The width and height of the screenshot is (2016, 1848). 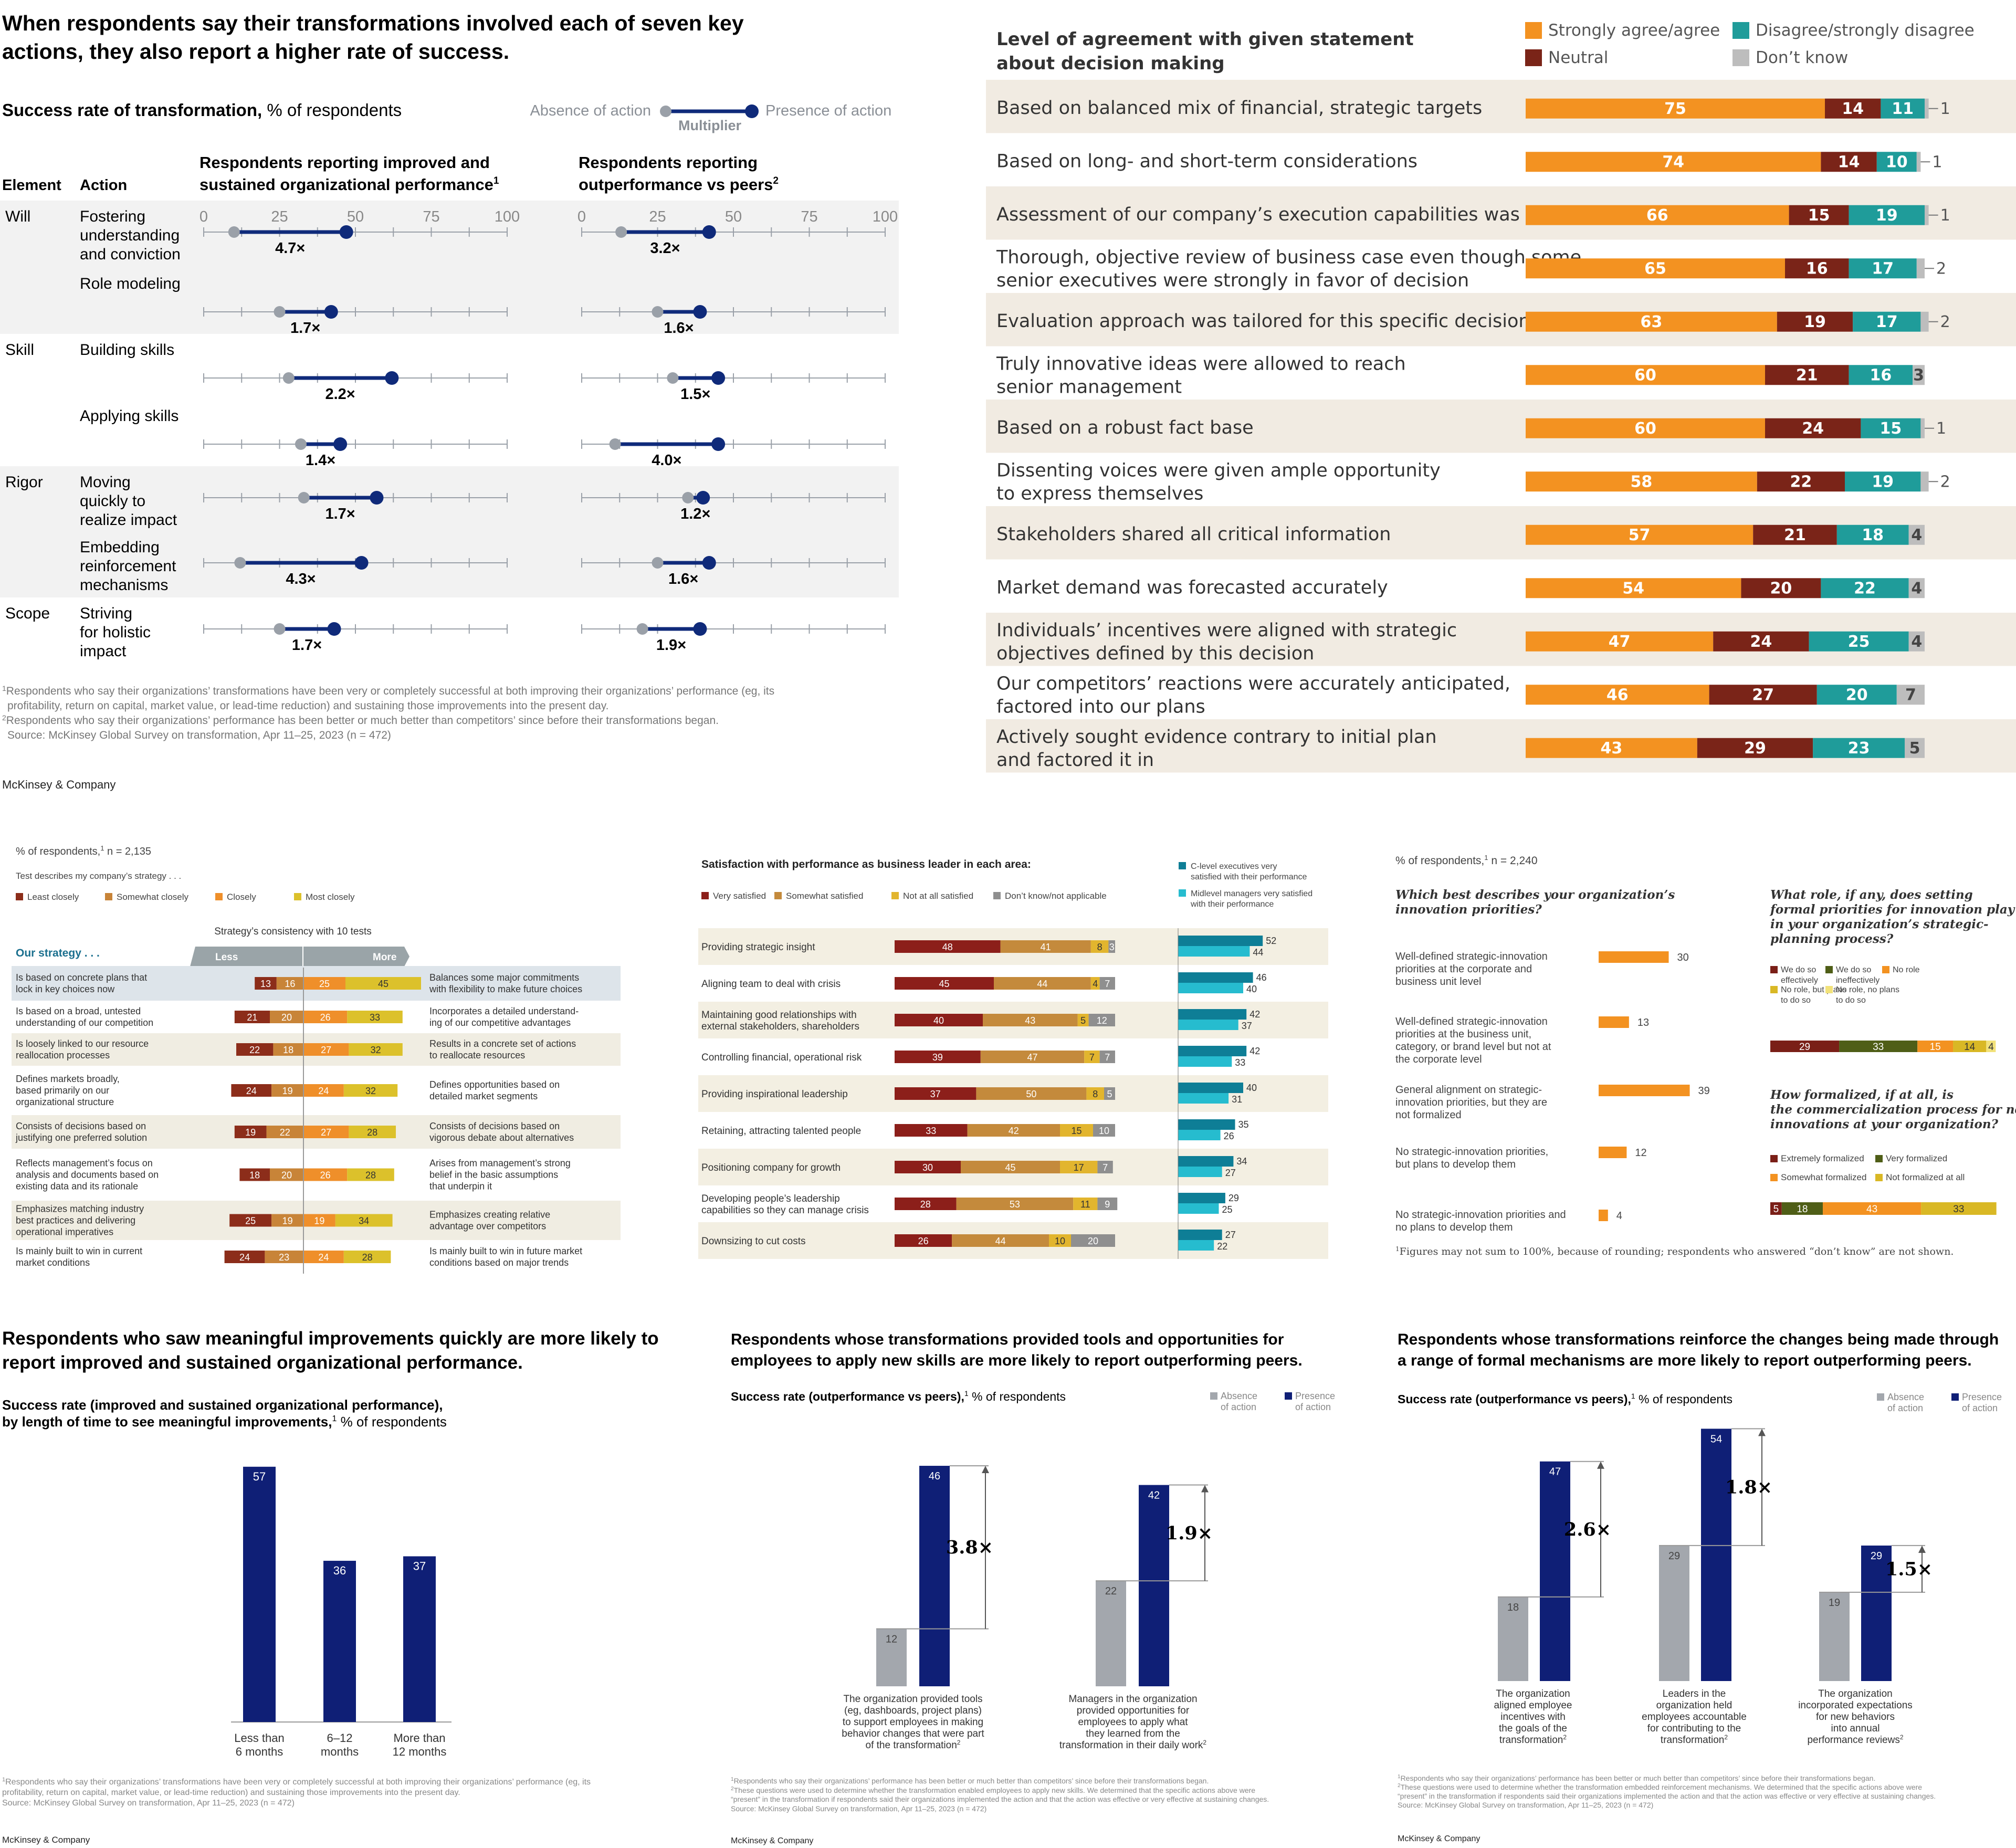 I want to click on legend-label: Somewhat satisfied, so click(x=824, y=896).